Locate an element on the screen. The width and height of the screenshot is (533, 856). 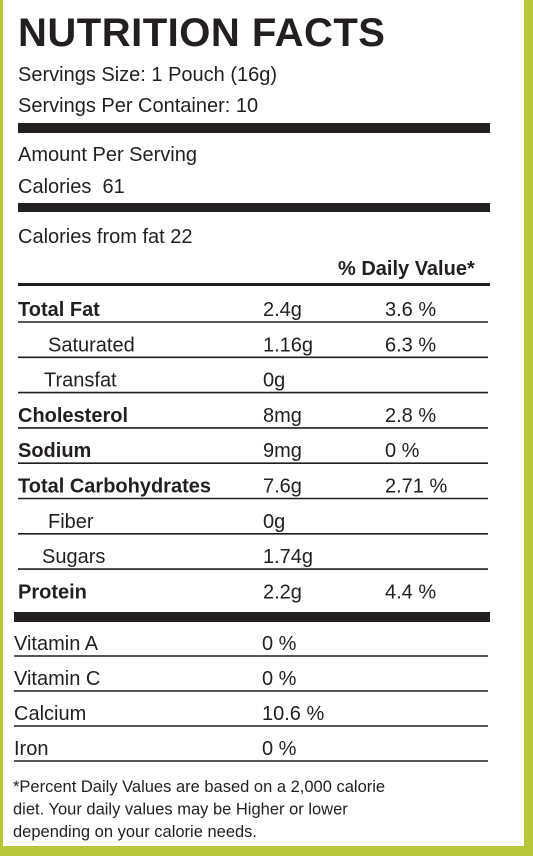
calories-from-fat: Calories from fat 22 is located at coordinates (105, 237).